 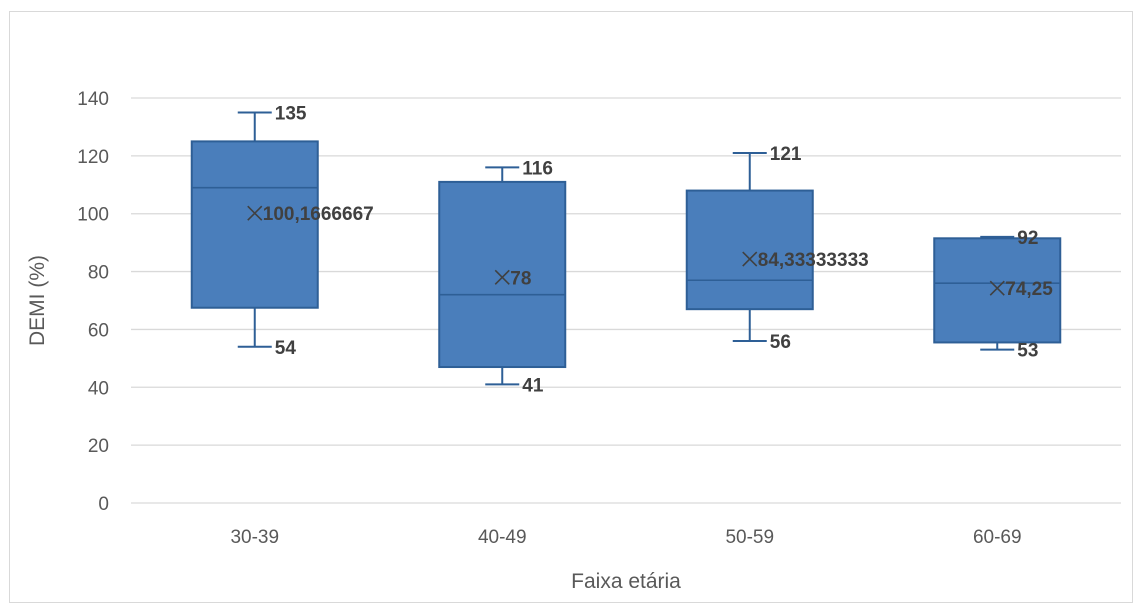 I want to click on data-label-max: 135, so click(x=291, y=113).